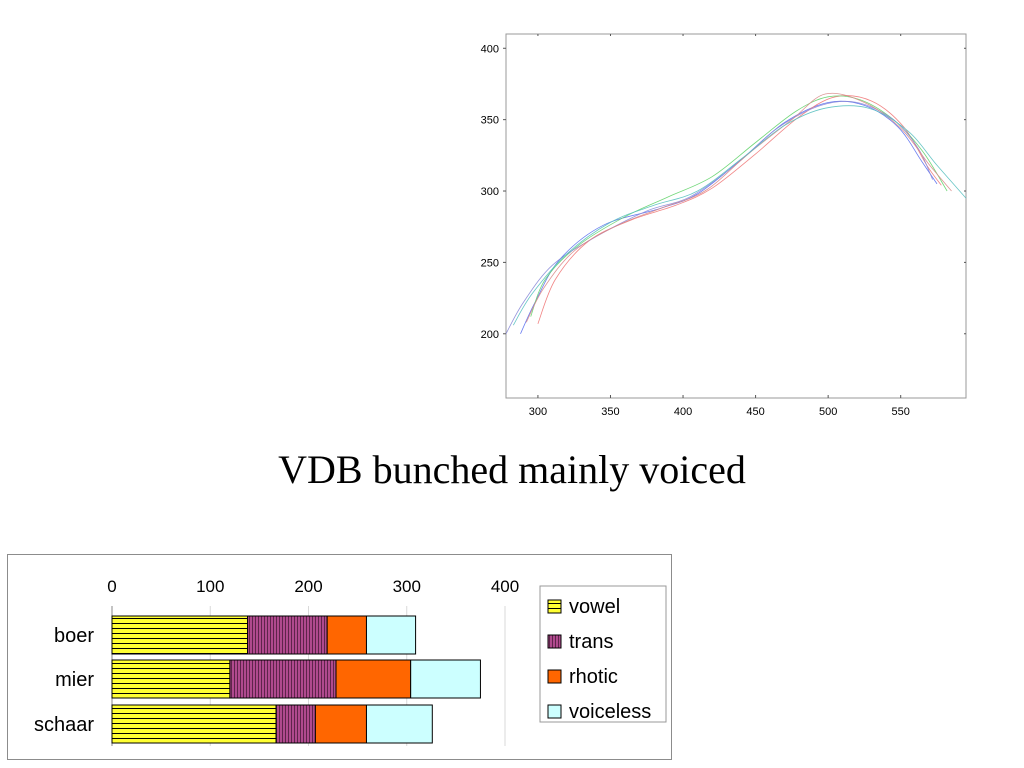 This screenshot has width=1024, height=768. What do you see at coordinates (346, 635) in the screenshot?
I see `bar-rhotic-boer` at bounding box center [346, 635].